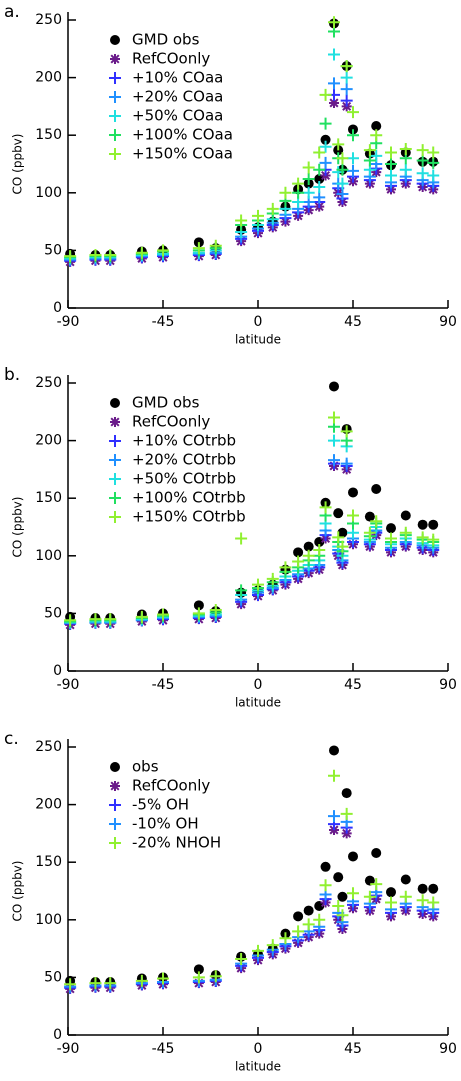 Image resolution: width=461 pixels, height=1081 pixels. Describe the element at coordinates (448, 1049) in the screenshot. I see `x-tick-label: 90` at that location.